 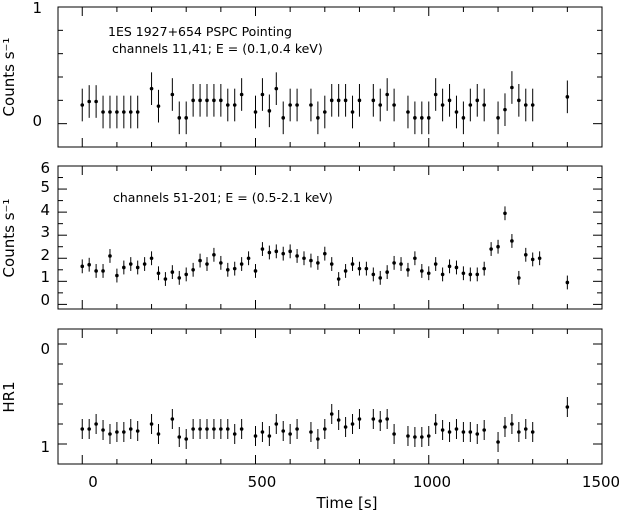 What do you see at coordinates (9, 396) in the screenshot?
I see `y-axis-label: HR1` at bounding box center [9, 396].